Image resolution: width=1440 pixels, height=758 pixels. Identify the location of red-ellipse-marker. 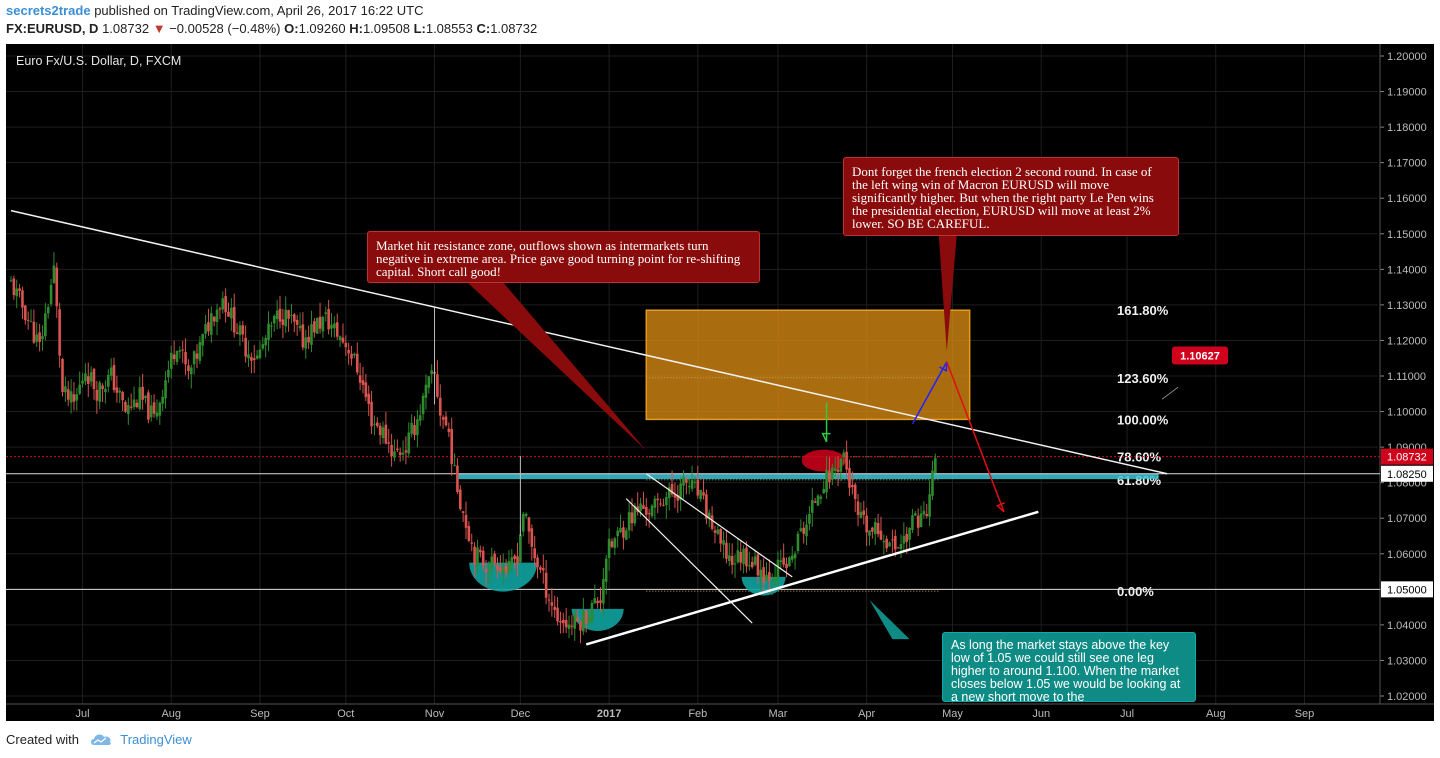
(823, 460).